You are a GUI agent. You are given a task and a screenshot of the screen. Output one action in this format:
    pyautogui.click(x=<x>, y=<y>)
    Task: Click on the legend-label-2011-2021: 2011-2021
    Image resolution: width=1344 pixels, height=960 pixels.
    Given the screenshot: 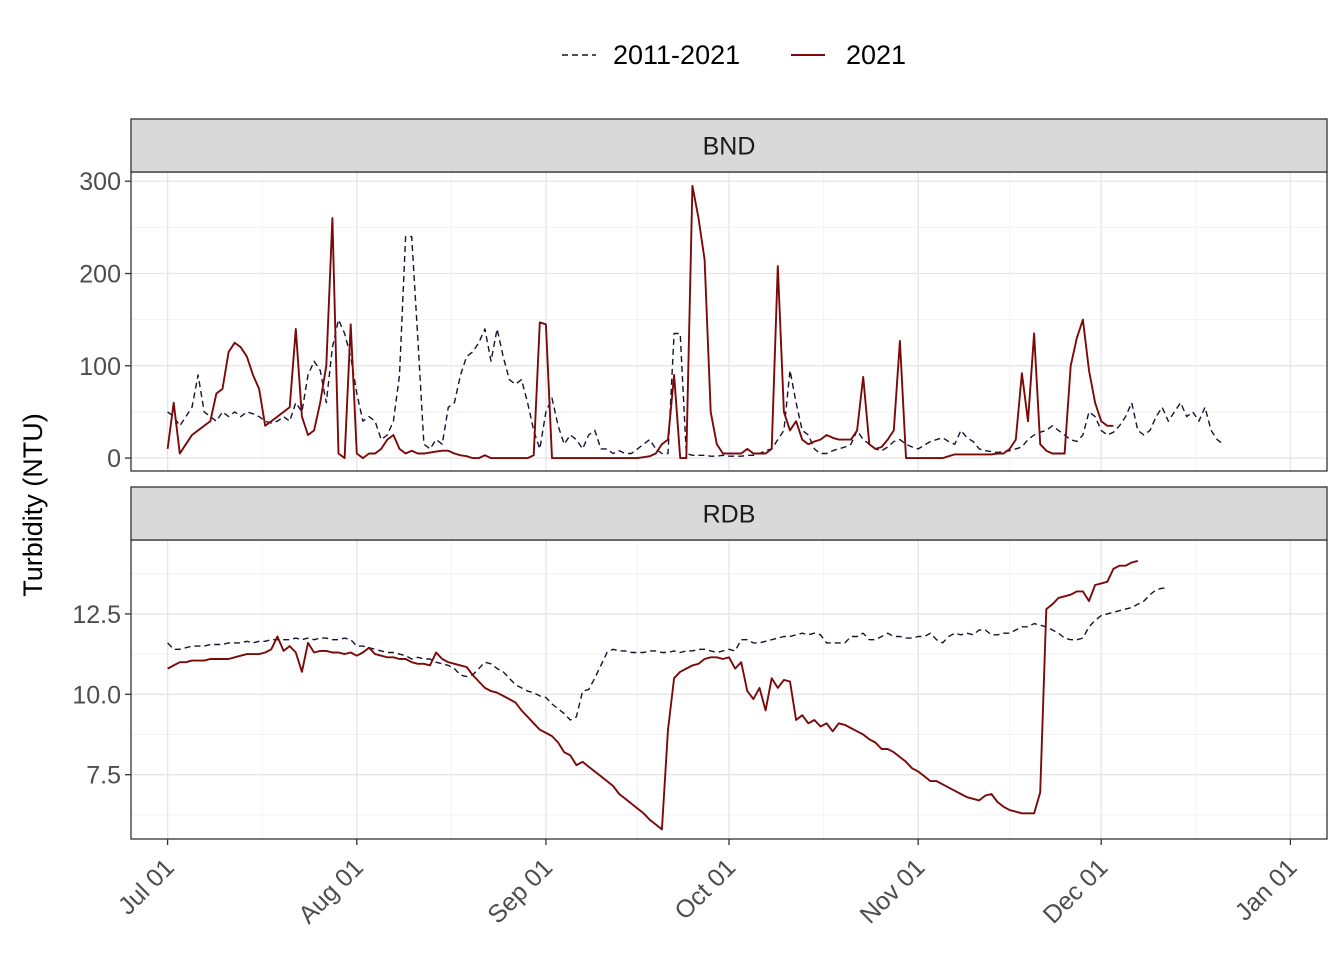 What is the action you would take?
    pyautogui.click(x=676, y=55)
    